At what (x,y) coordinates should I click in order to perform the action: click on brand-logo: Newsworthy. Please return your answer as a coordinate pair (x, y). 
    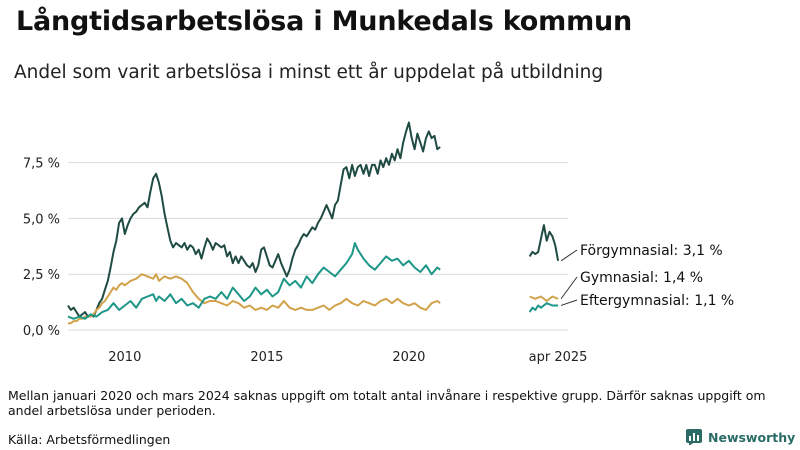
    Looking at the image, I should click on (740, 437).